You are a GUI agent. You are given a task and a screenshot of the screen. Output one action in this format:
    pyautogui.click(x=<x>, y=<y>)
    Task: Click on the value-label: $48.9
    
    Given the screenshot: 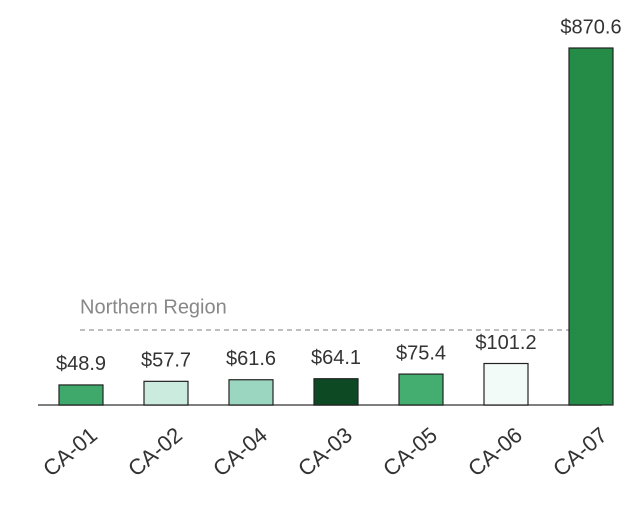 What is the action you would take?
    pyautogui.click(x=81, y=364)
    